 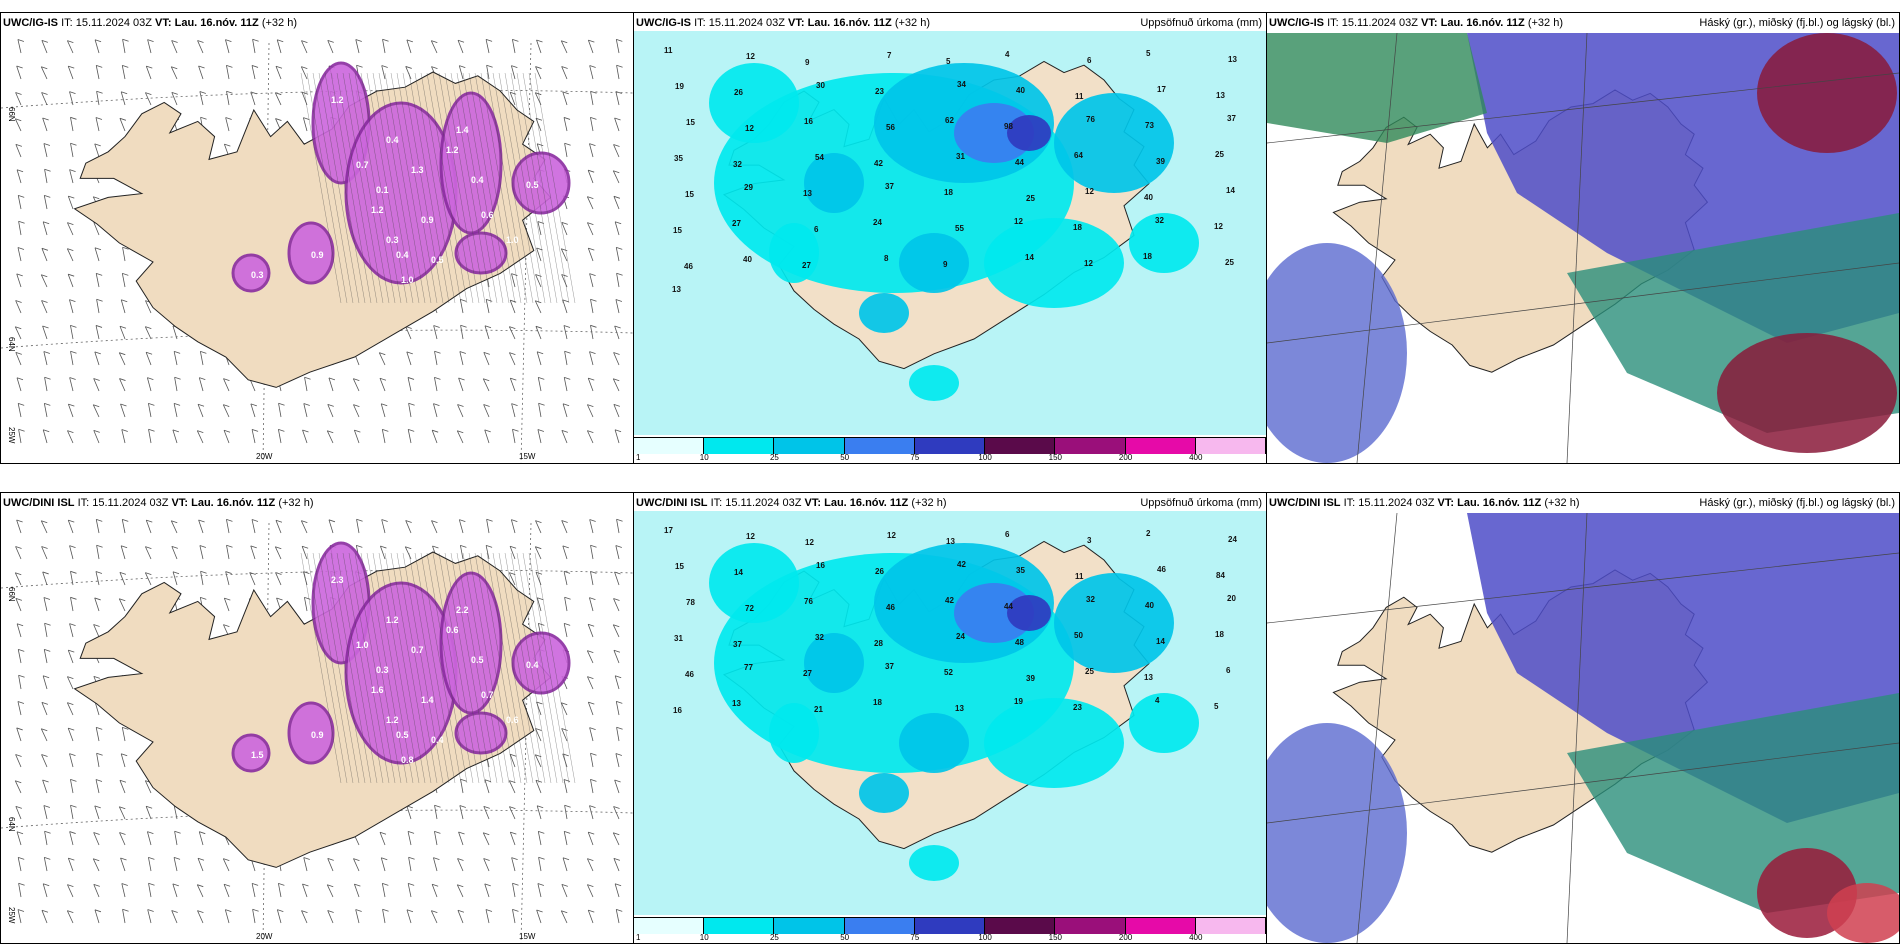 I want to click on precip-area, so click(x=834, y=183).